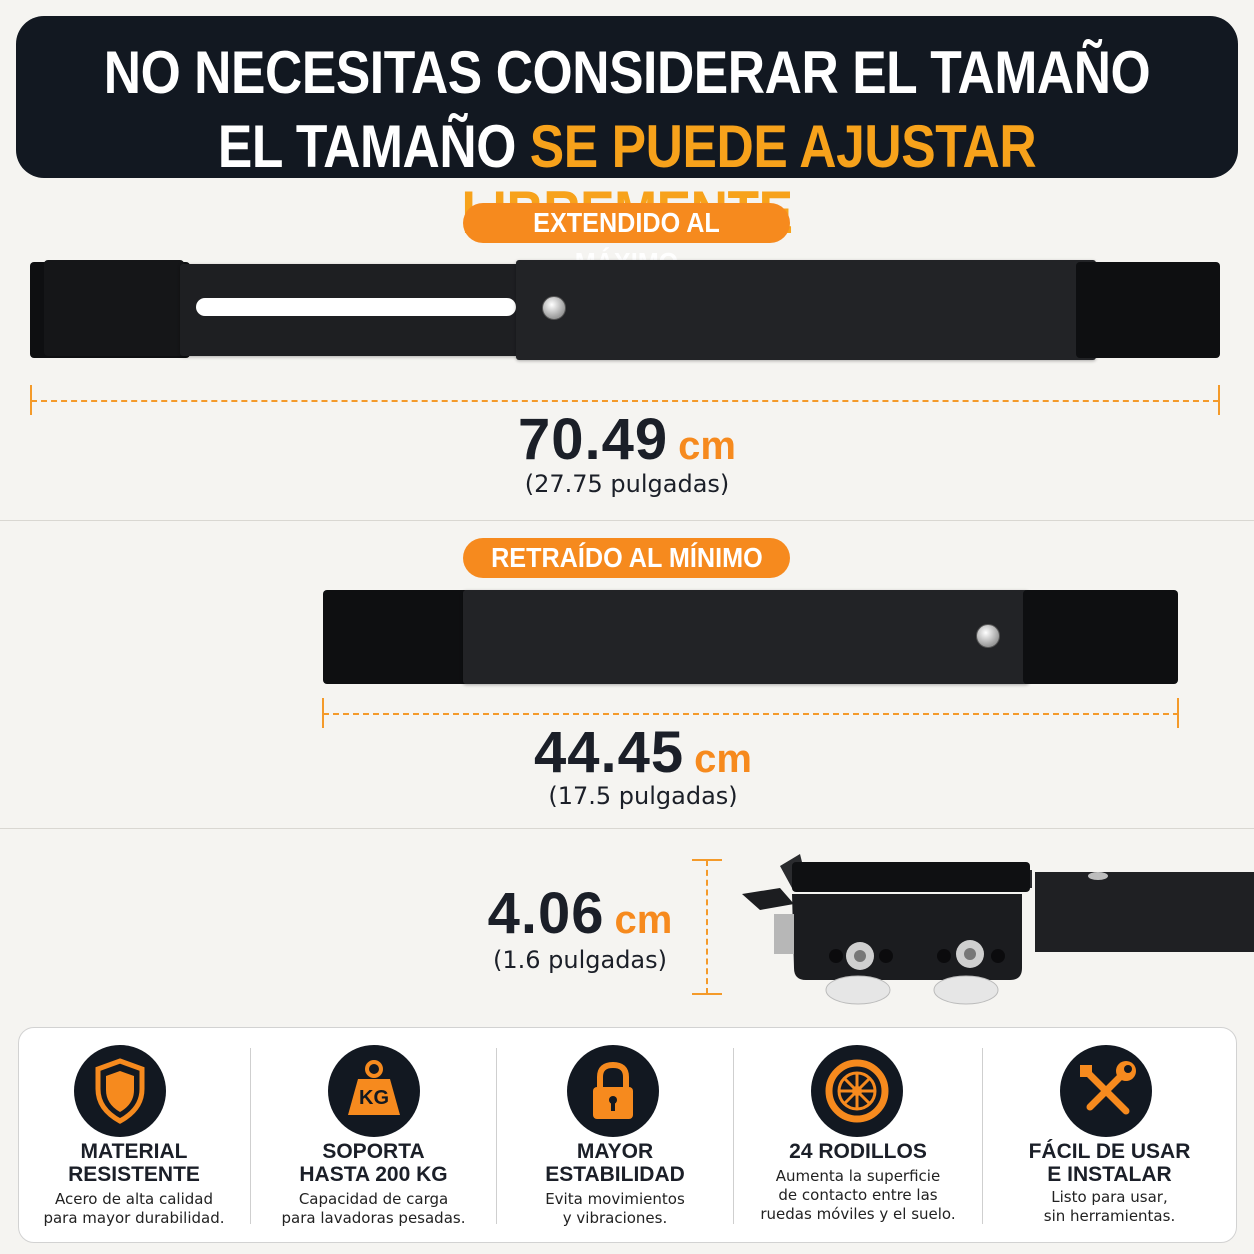 This screenshot has width=1254, height=1254. What do you see at coordinates (373, 1174) in the screenshot?
I see `feature-title-line2: HASTA 200 KG` at bounding box center [373, 1174].